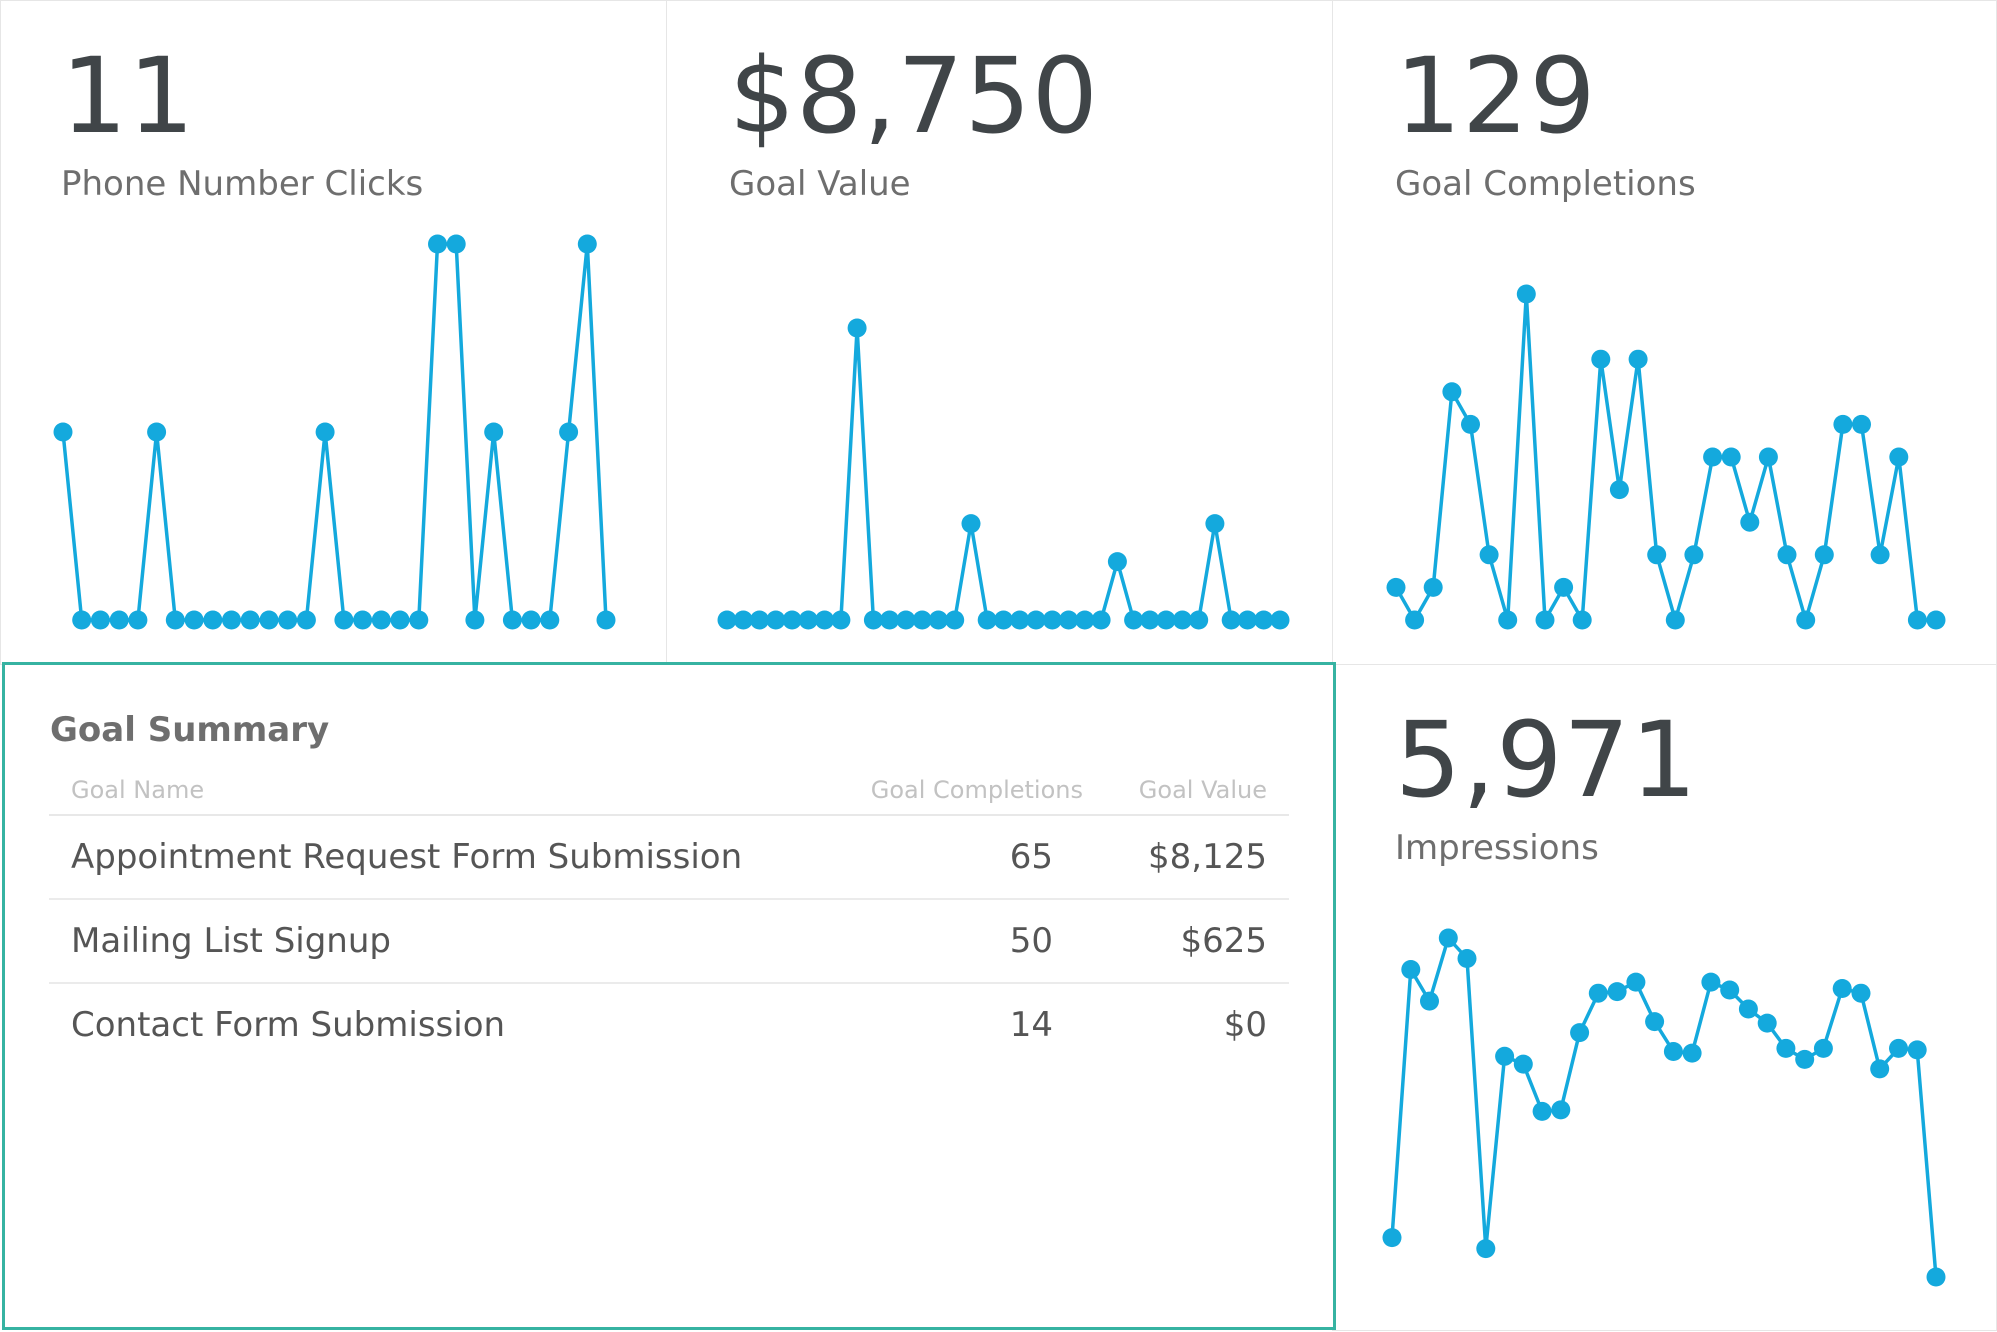  Describe the element at coordinates (445, 793) in the screenshot. I see `column-header-goal-name: Goal Name` at that location.